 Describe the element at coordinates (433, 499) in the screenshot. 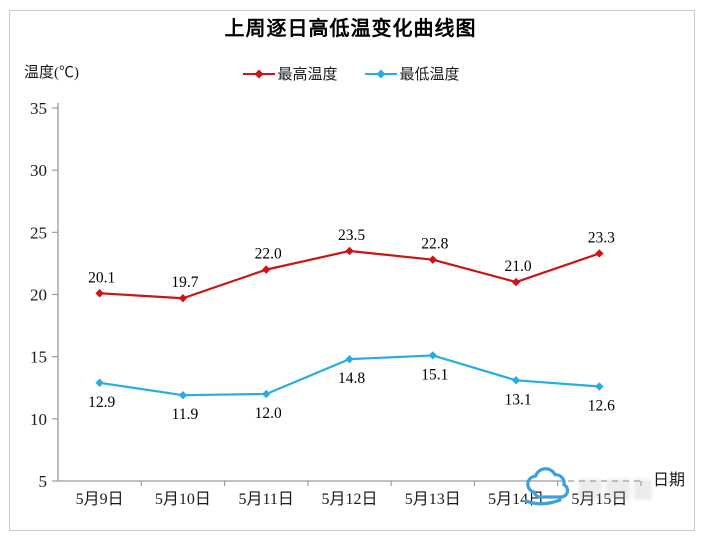

I see `x-tick-label: 5月13日` at that location.